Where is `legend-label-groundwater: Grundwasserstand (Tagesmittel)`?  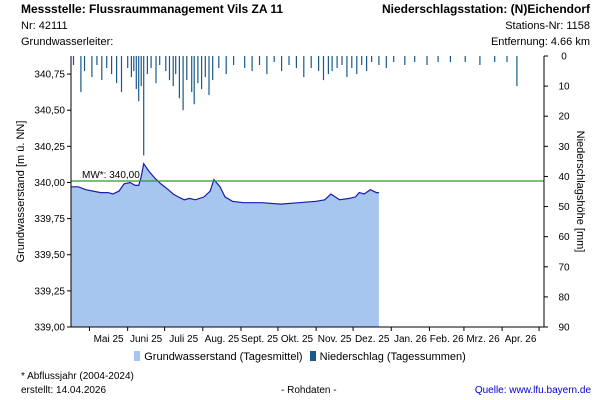
legend-label-groundwater: Grundwasserstand (Tagesmittel) is located at coordinates (223, 357).